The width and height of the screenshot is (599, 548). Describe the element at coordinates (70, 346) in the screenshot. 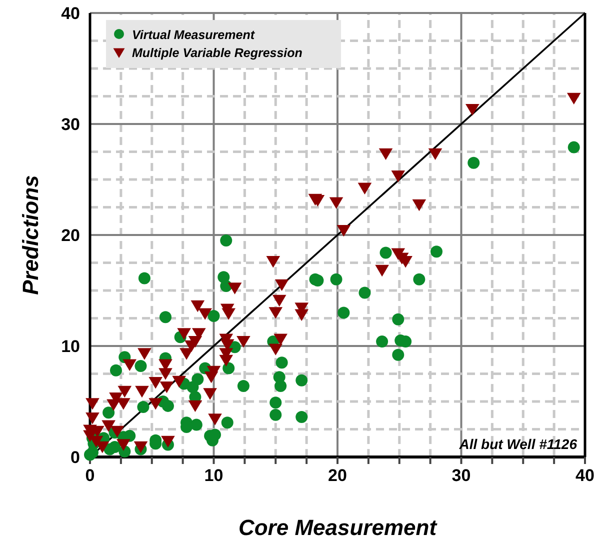

I see `y-tick-label: 10` at that location.